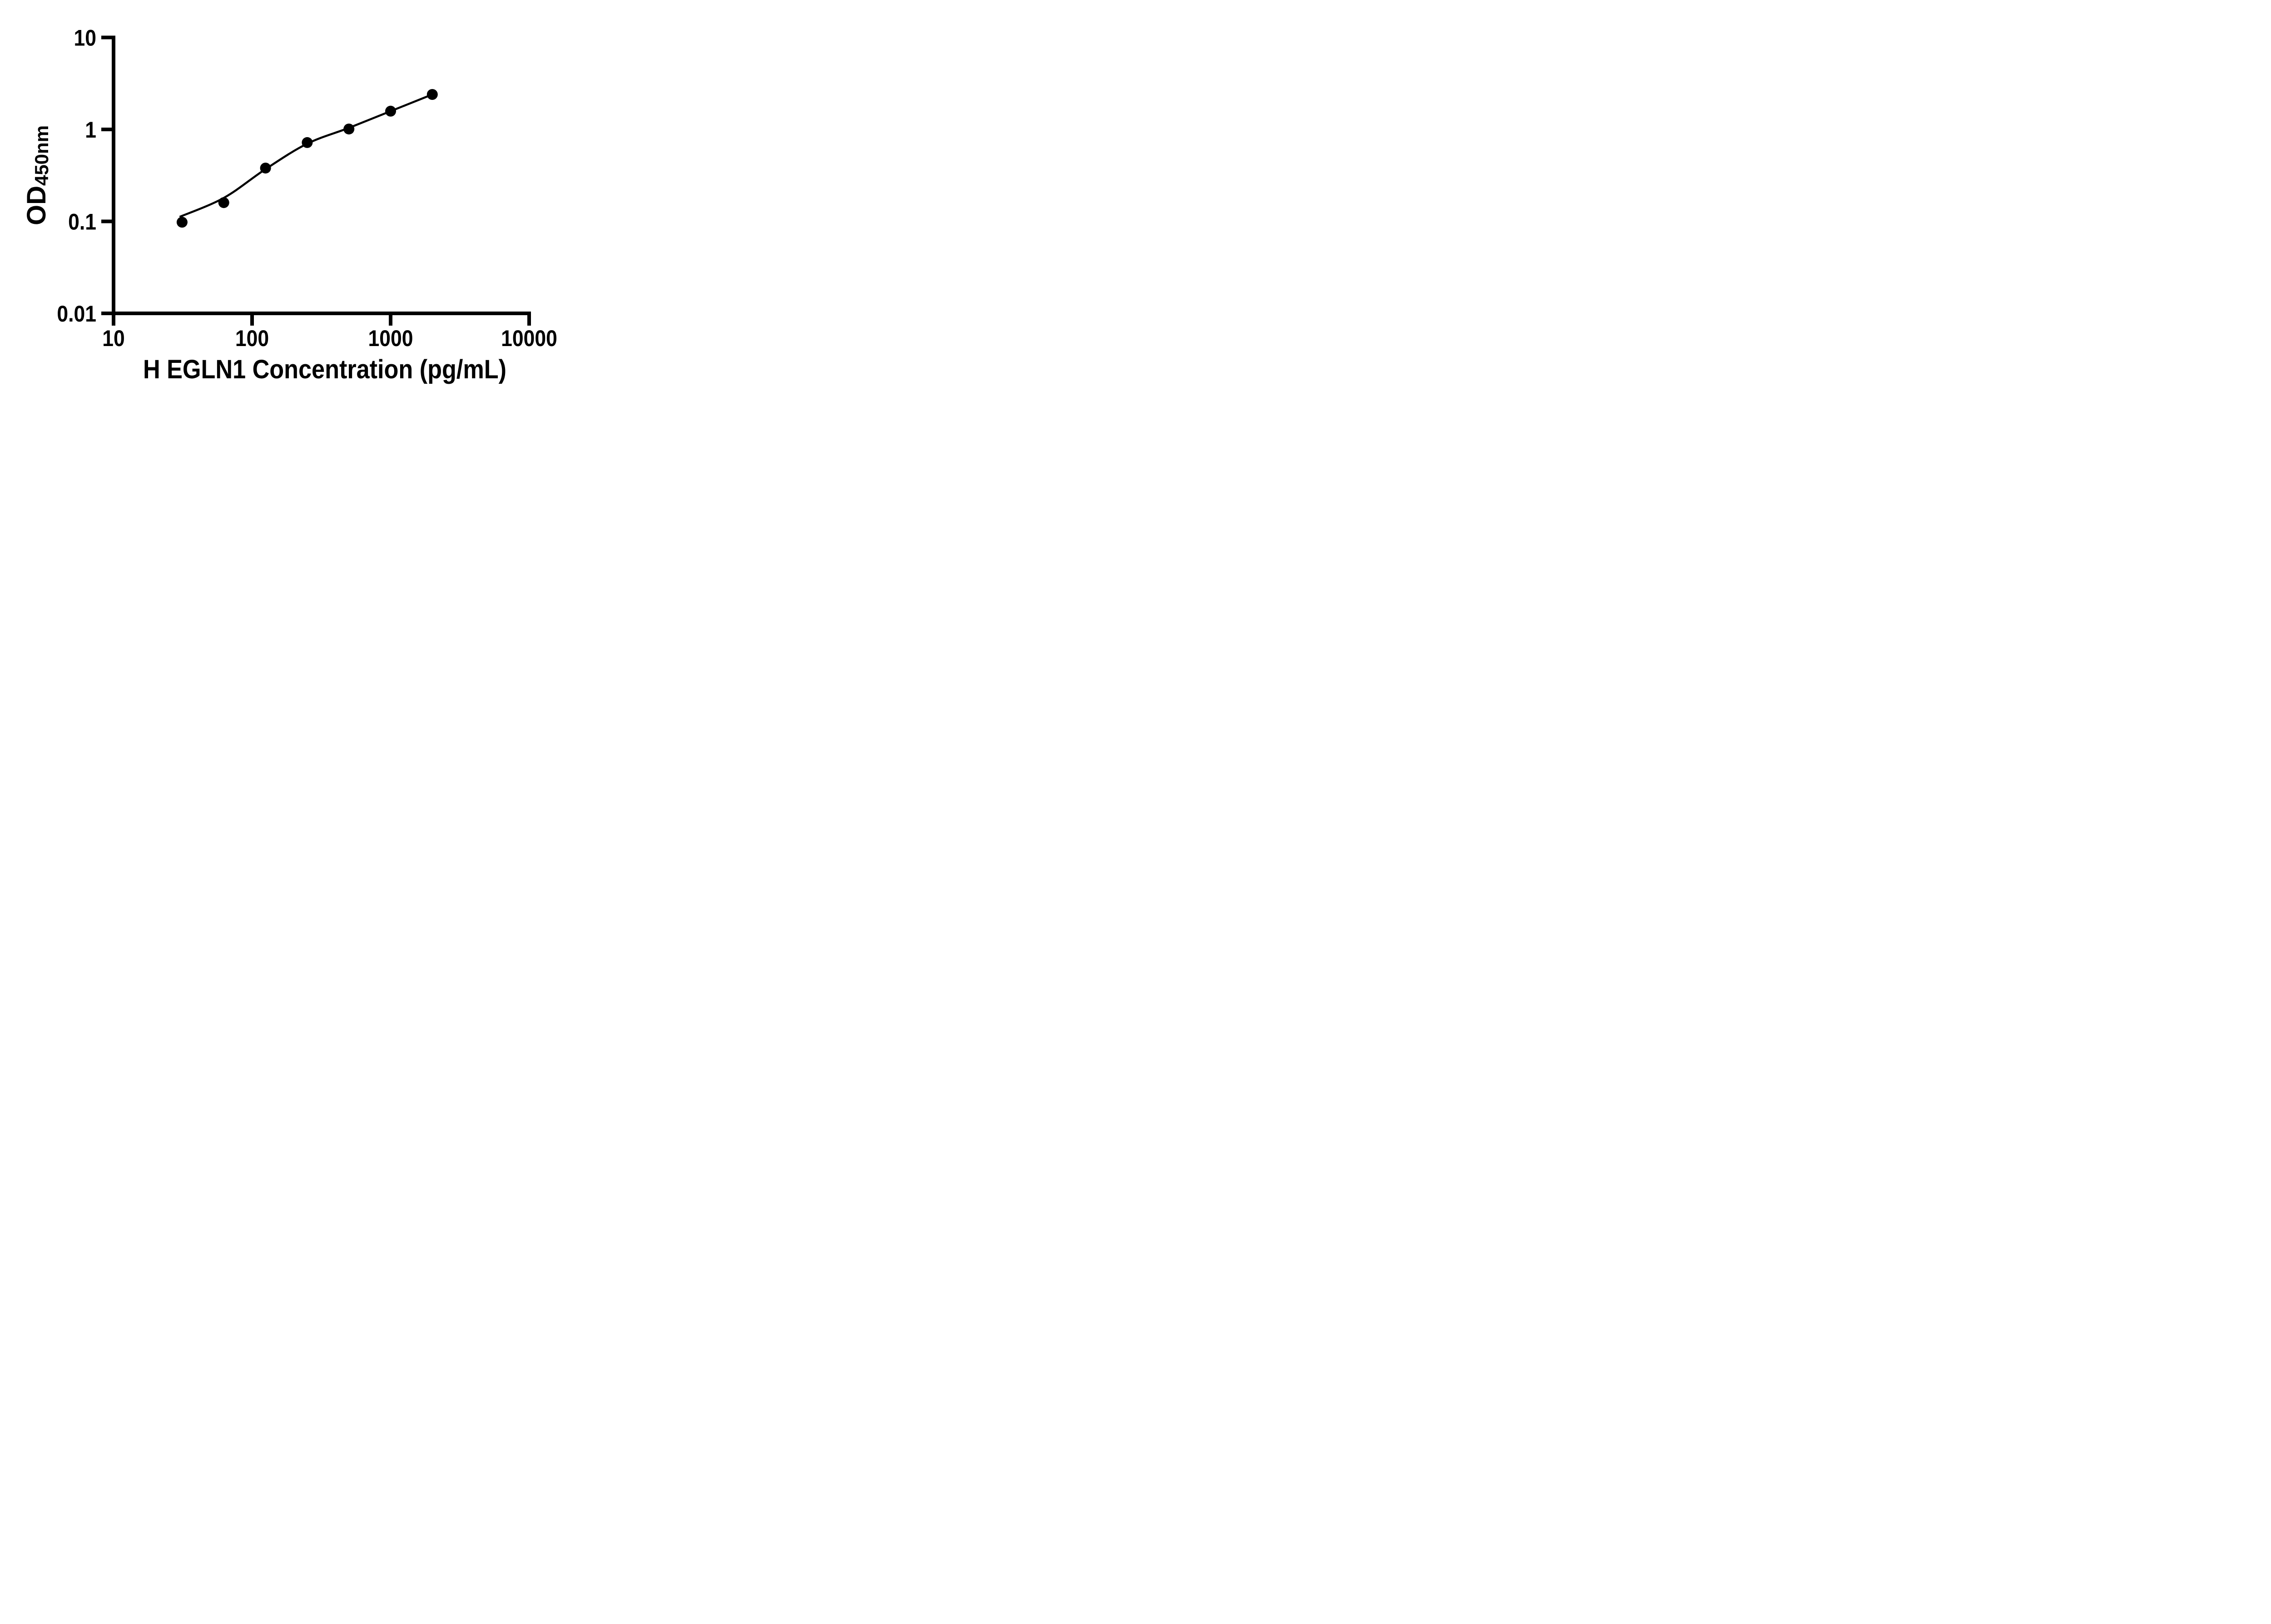  Describe the element at coordinates (90, 130) in the screenshot. I see `y-tick-label: 1` at that location.